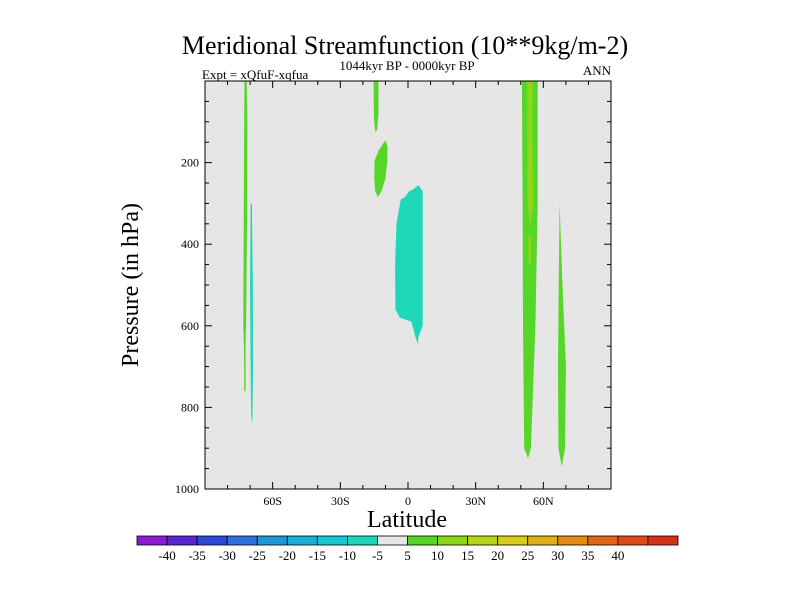 The image size is (800, 600). I want to click on x-tick-label: 0, so click(408, 501).